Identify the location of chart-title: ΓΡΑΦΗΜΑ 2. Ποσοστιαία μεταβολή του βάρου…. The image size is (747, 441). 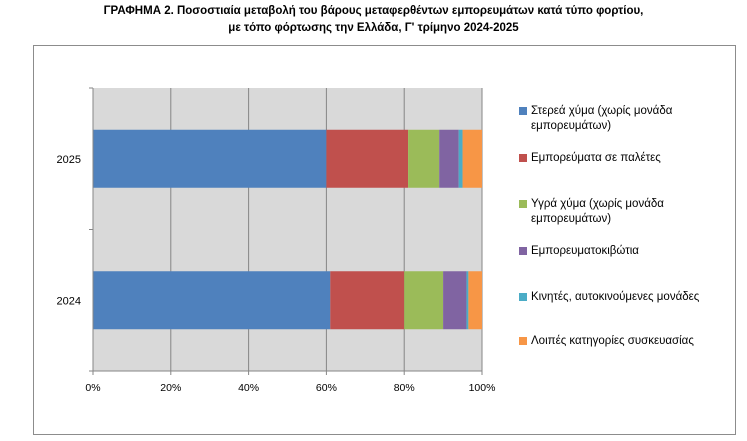
(373, 20).